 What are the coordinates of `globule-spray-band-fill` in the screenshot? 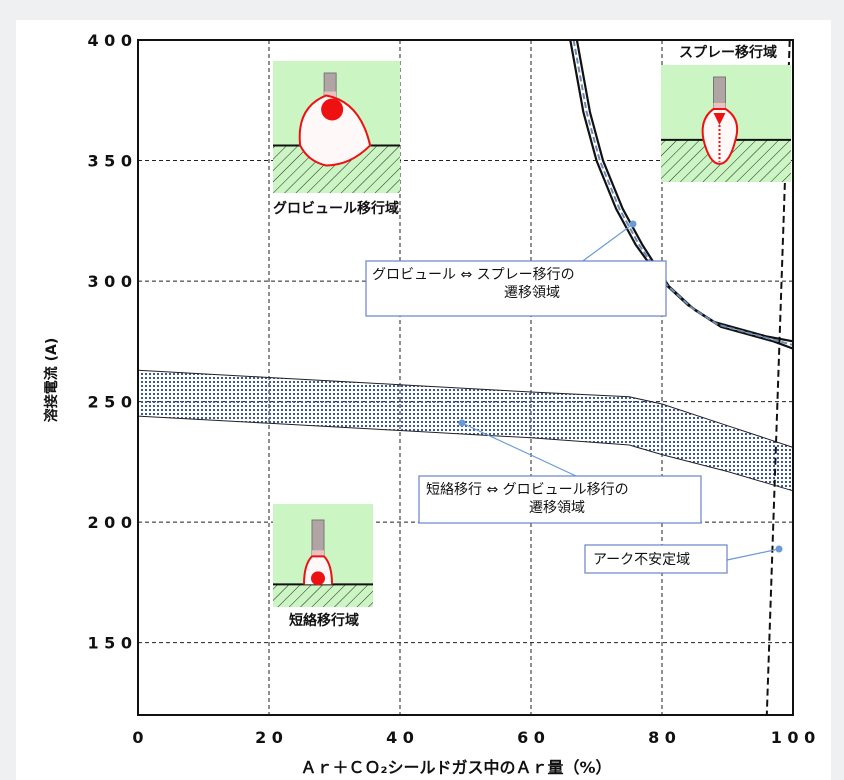 It's located at (681, 194).